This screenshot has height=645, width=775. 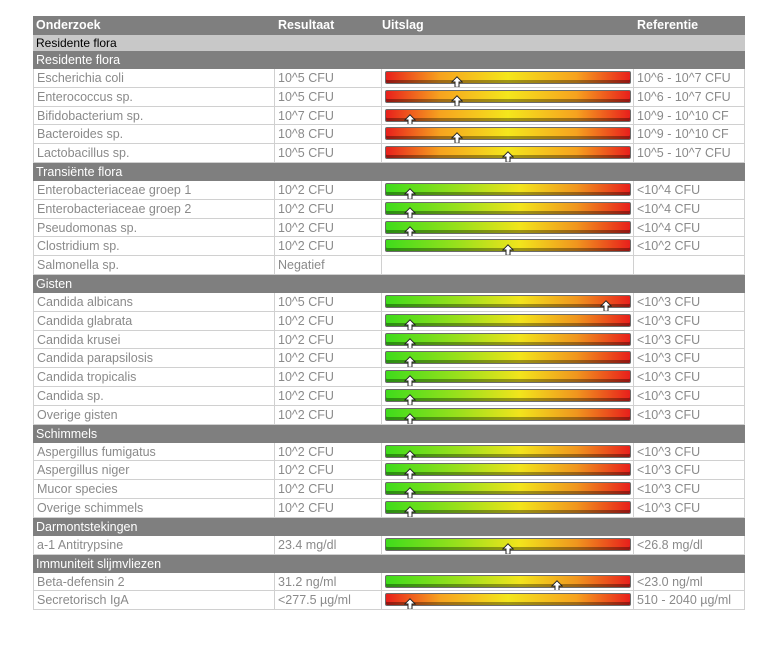 I want to click on test-result: 10^7 CFU, so click(x=328, y=116).